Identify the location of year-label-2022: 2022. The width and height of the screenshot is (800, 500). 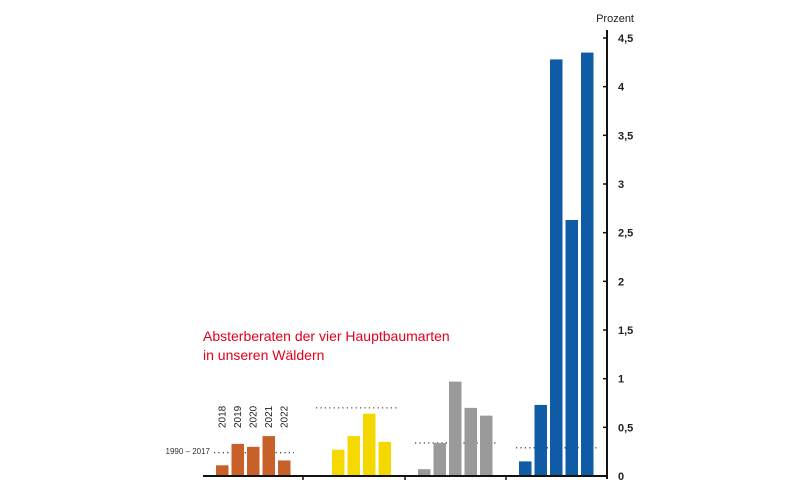
(284, 416).